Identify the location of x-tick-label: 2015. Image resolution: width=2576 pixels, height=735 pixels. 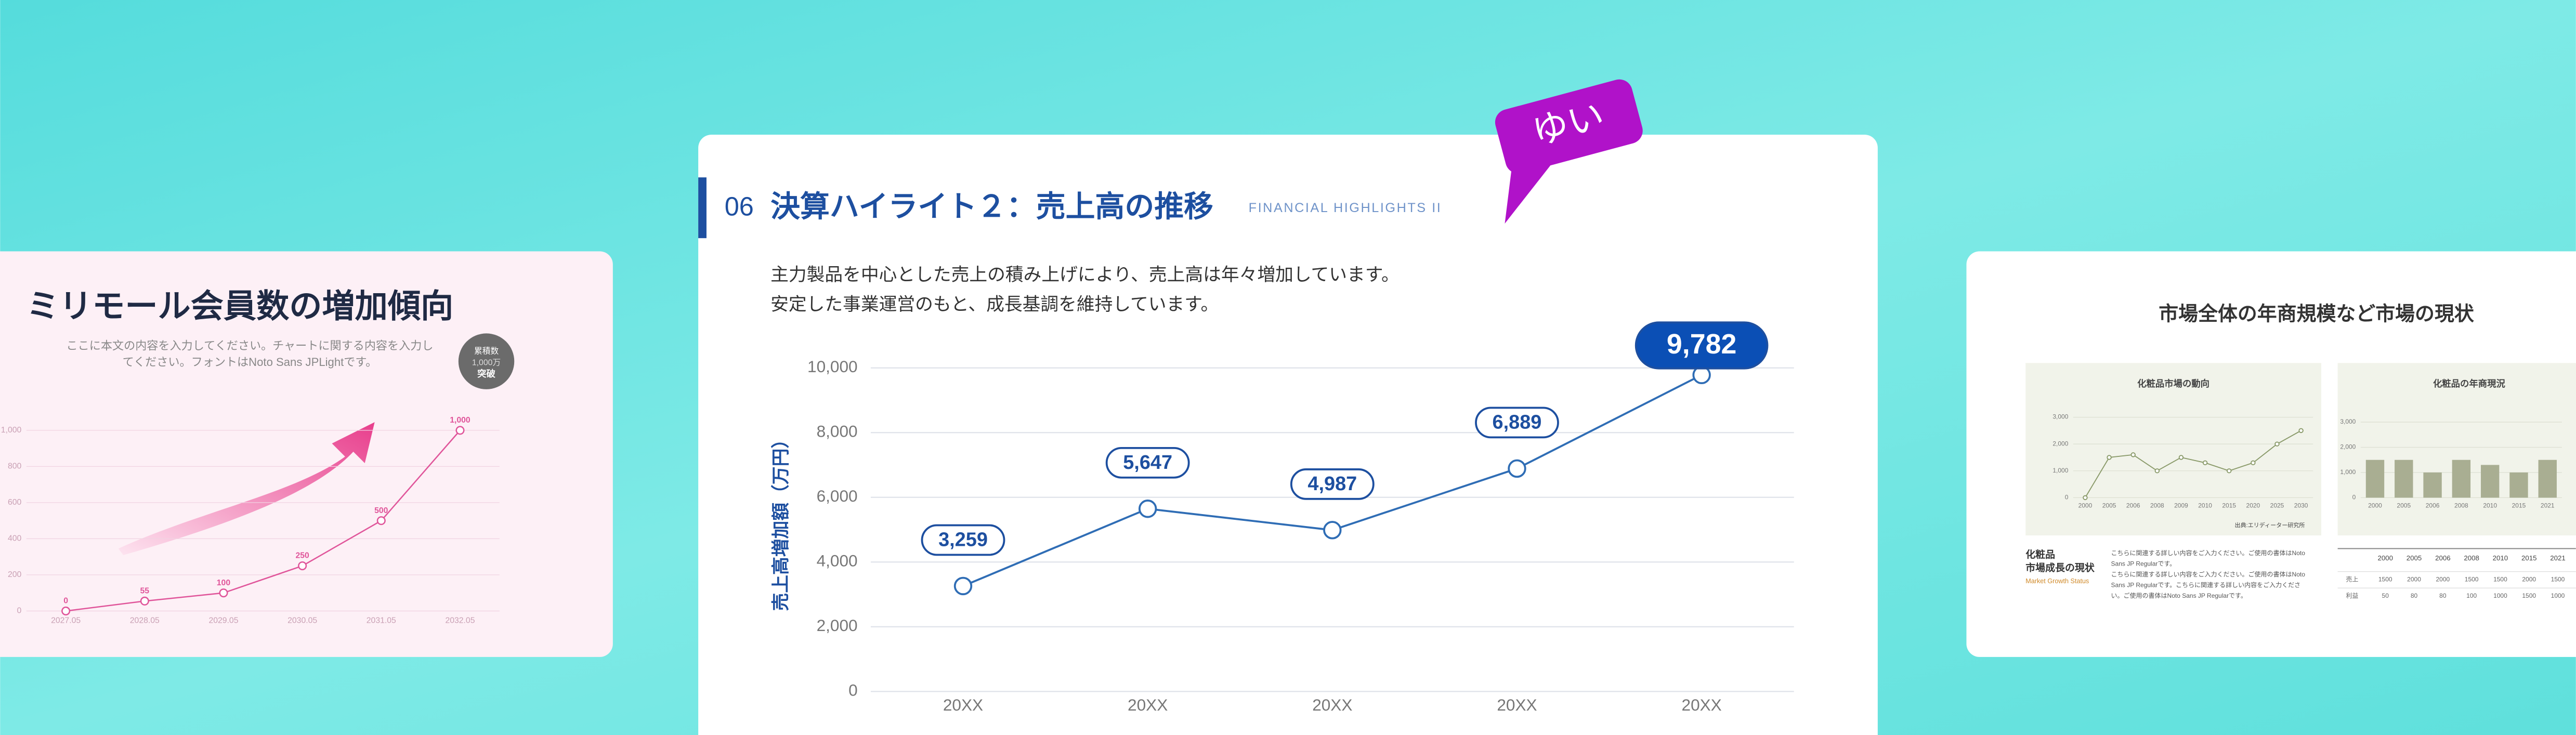
(2519, 505).